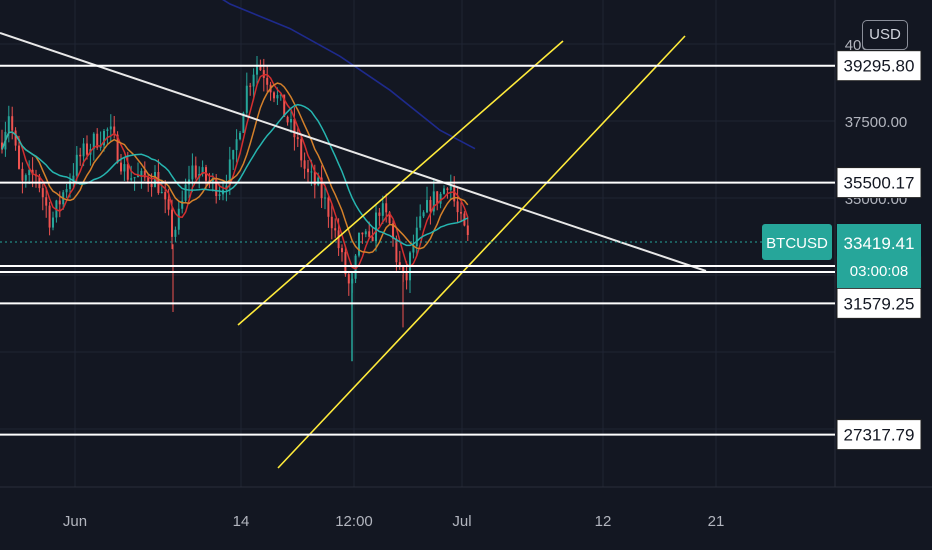 The height and width of the screenshot is (550, 932). I want to click on level-price-label: 35500.17, so click(879, 183).